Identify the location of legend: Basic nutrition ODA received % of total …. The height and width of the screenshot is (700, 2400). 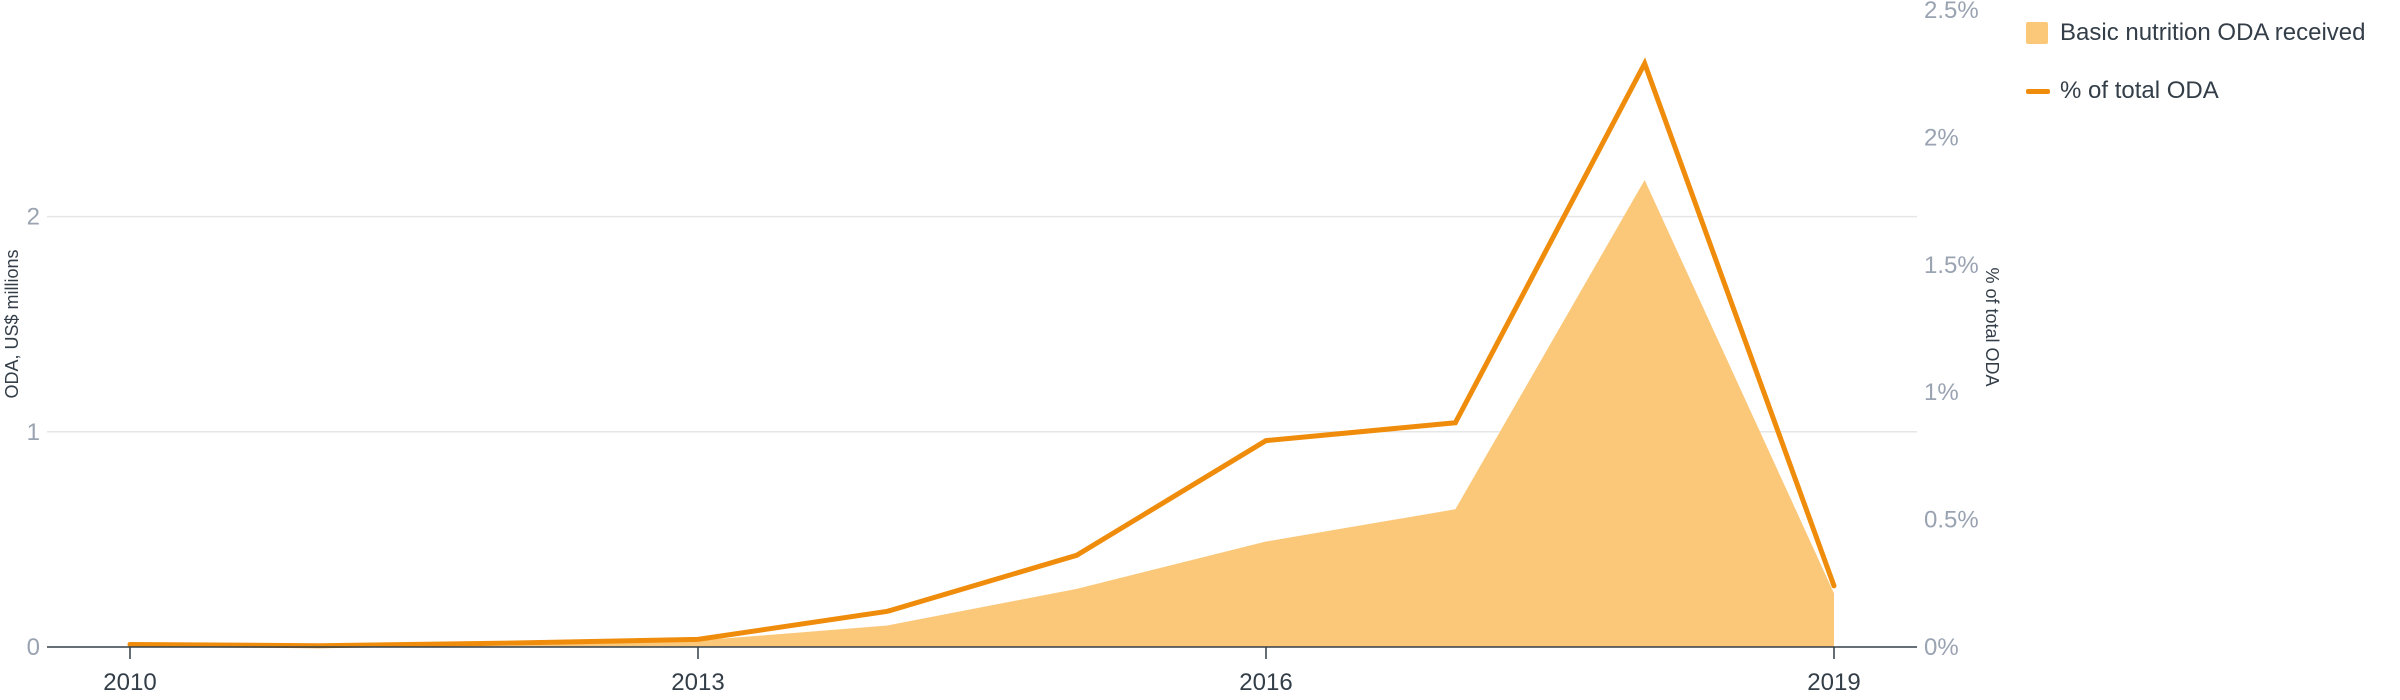
(2195, 76).